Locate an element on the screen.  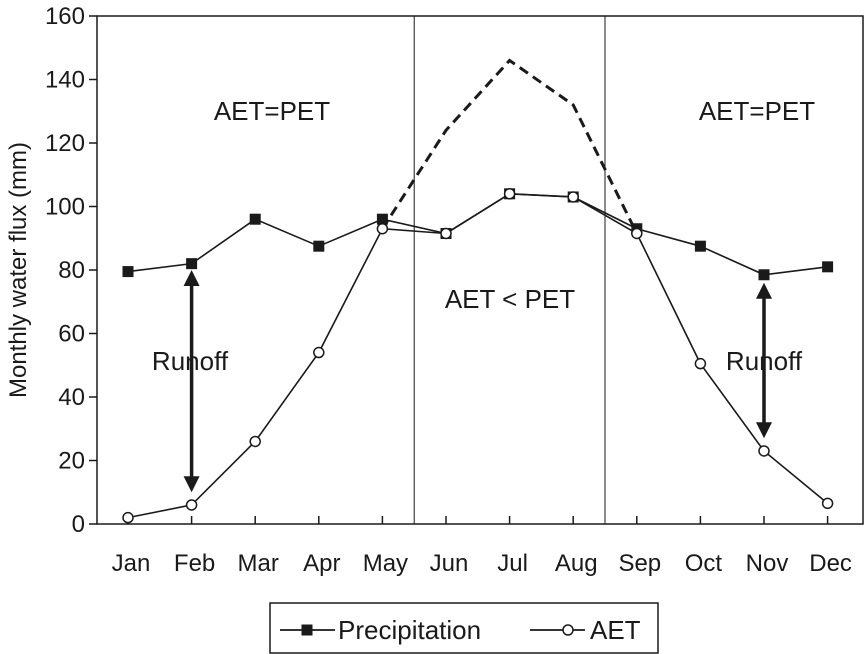
legend-aet-marker is located at coordinates (568, 630).